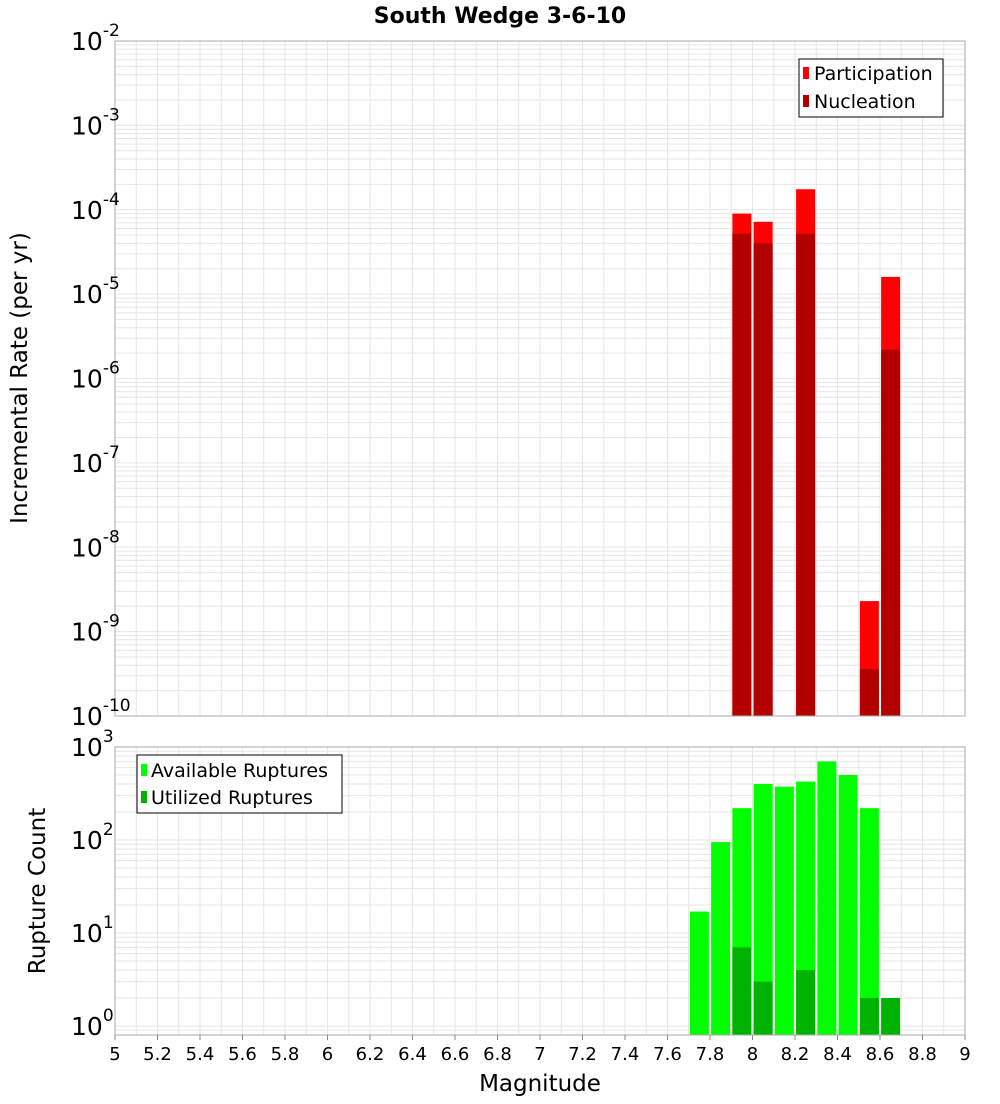  What do you see at coordinates (95, 376) in the screenshot?
I see `y-tick-label: 10⁻⁶` at bounding box center [95, 376].